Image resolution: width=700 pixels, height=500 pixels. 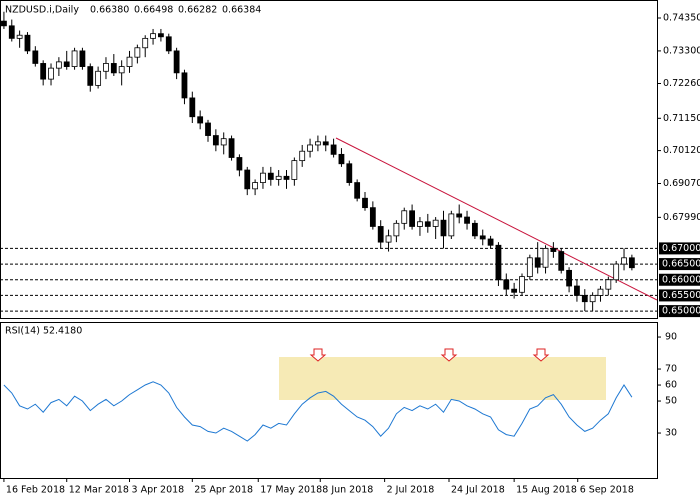 I want to click on level-label: 0.65500, so click(x=681, y=295).